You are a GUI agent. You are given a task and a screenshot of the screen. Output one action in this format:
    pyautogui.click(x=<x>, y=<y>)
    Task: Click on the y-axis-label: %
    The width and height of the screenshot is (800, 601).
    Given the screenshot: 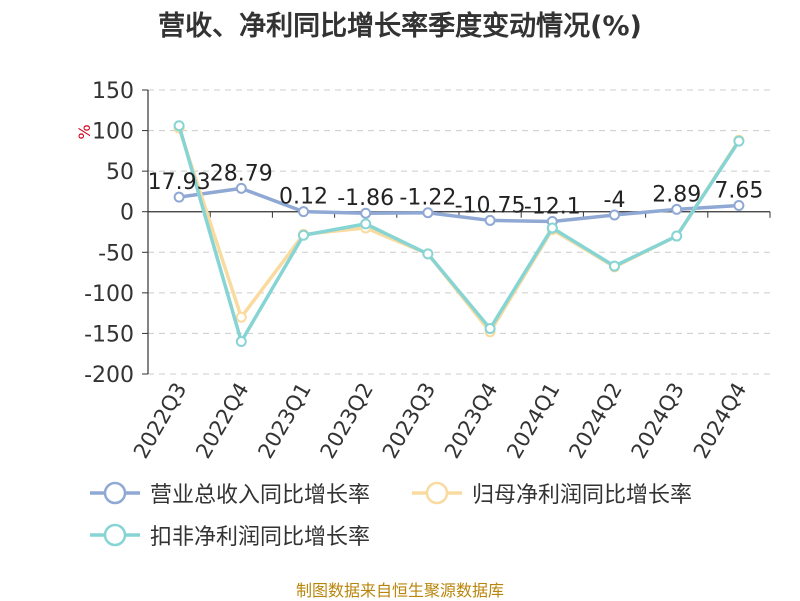 What is the action you would take?
    pyautogui.click(x=84, y=131)
    